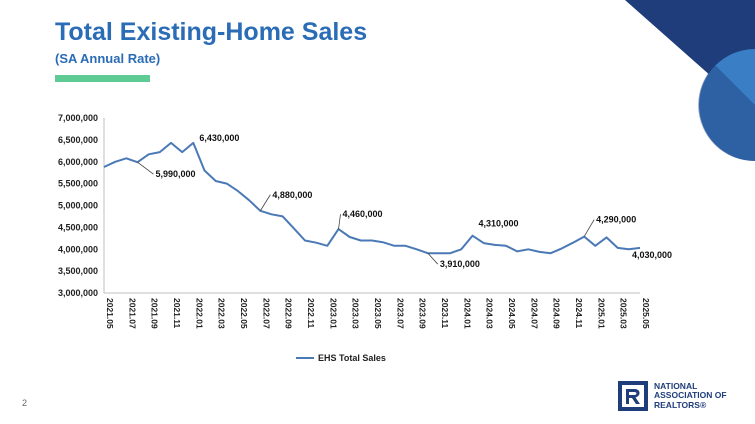 The image size is (755, 424). What do you see at coordinates (108, 58) in the screenshot?
I see `chart-subtitle: (SA Annual Rate)` at bounding box center [108, 58].